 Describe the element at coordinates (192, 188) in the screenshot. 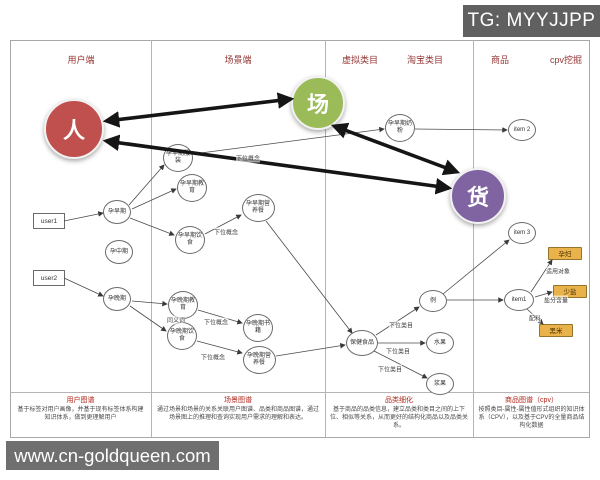

I see `node-zaoqi-jiaoyu: 孕早期教育` at that location.